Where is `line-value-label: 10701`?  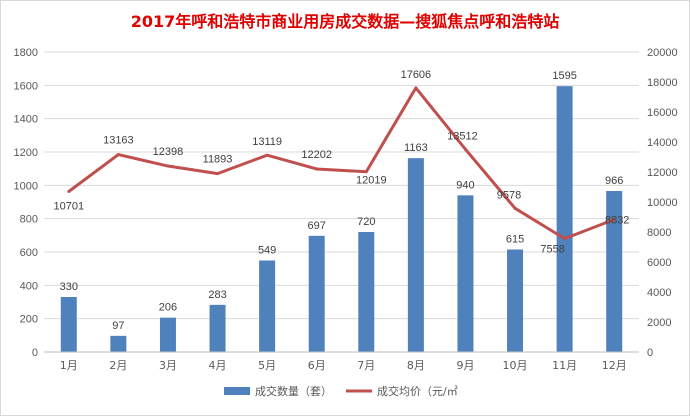
line-value-label: 10701 is located at coordinates (68, 206).